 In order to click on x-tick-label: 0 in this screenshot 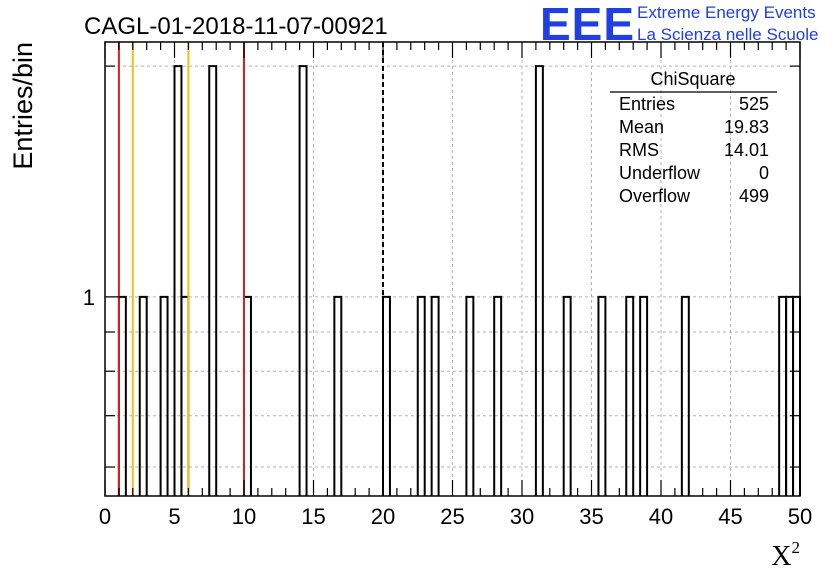, I will do `click(105, 516)`.